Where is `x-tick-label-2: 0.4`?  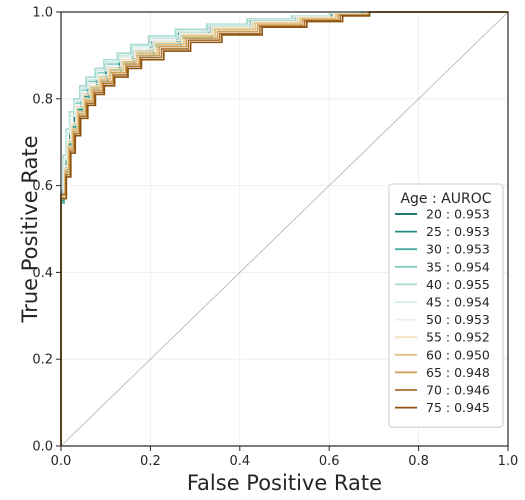 x-tick-label-2: 0.4 is located at coordinates (239, 461).